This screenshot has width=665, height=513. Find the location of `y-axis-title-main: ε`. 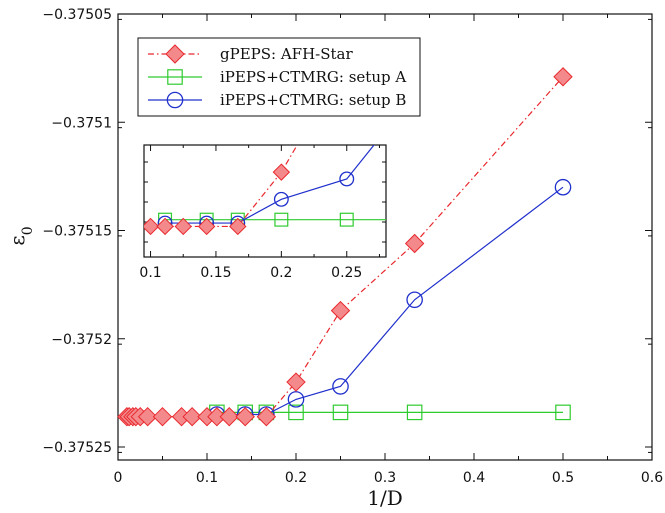

y-axis-title-main: ε is located at coordinates (17, 240).